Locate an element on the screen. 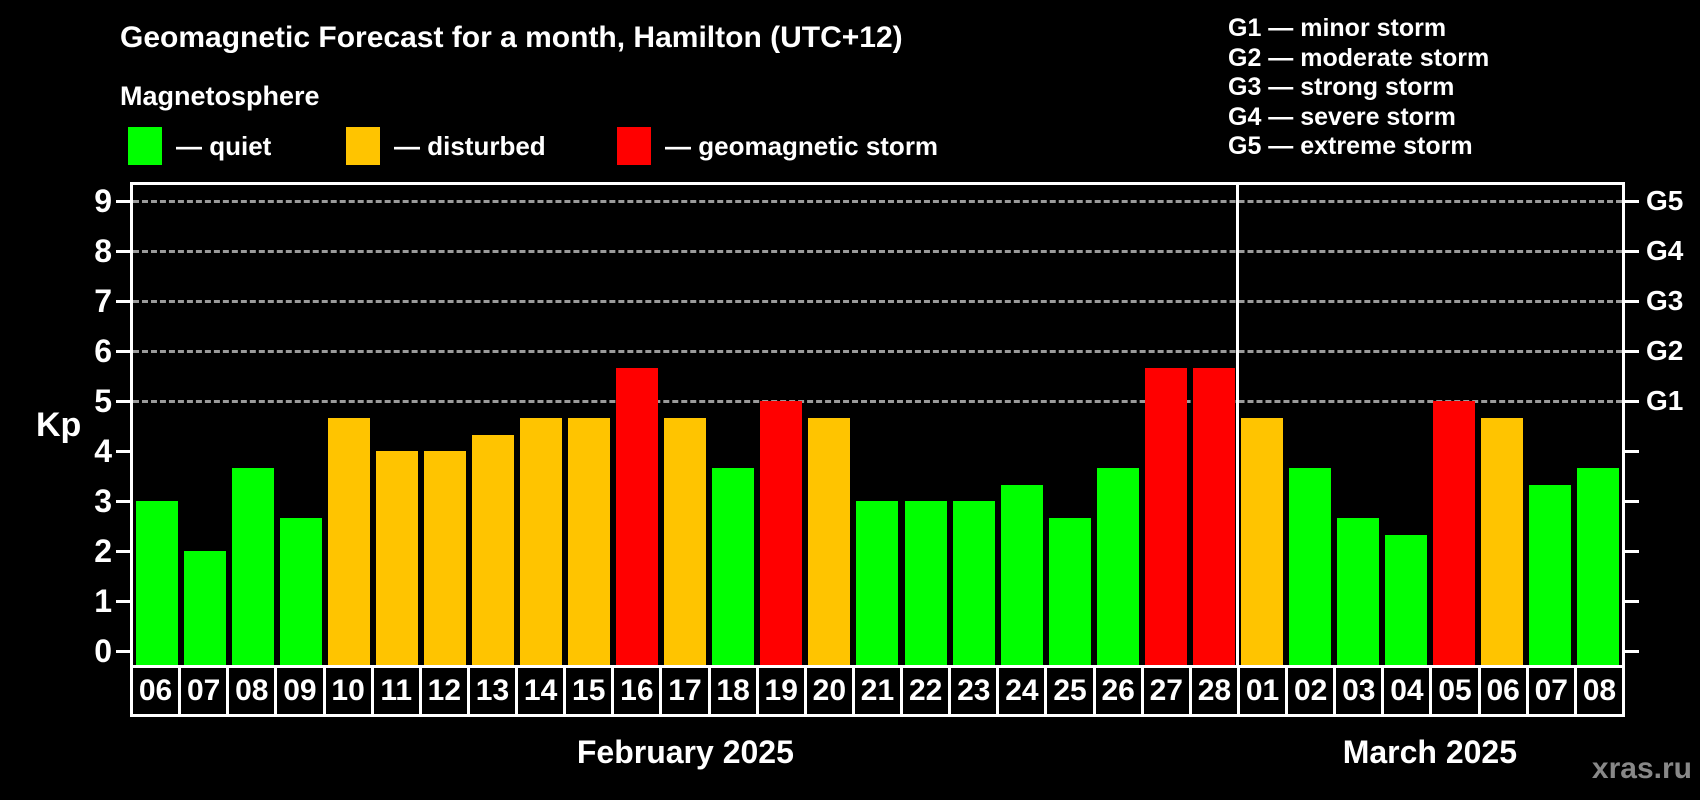  storm-scale-line-1: G1 — minor storm is located at coordinates (1337, 28).